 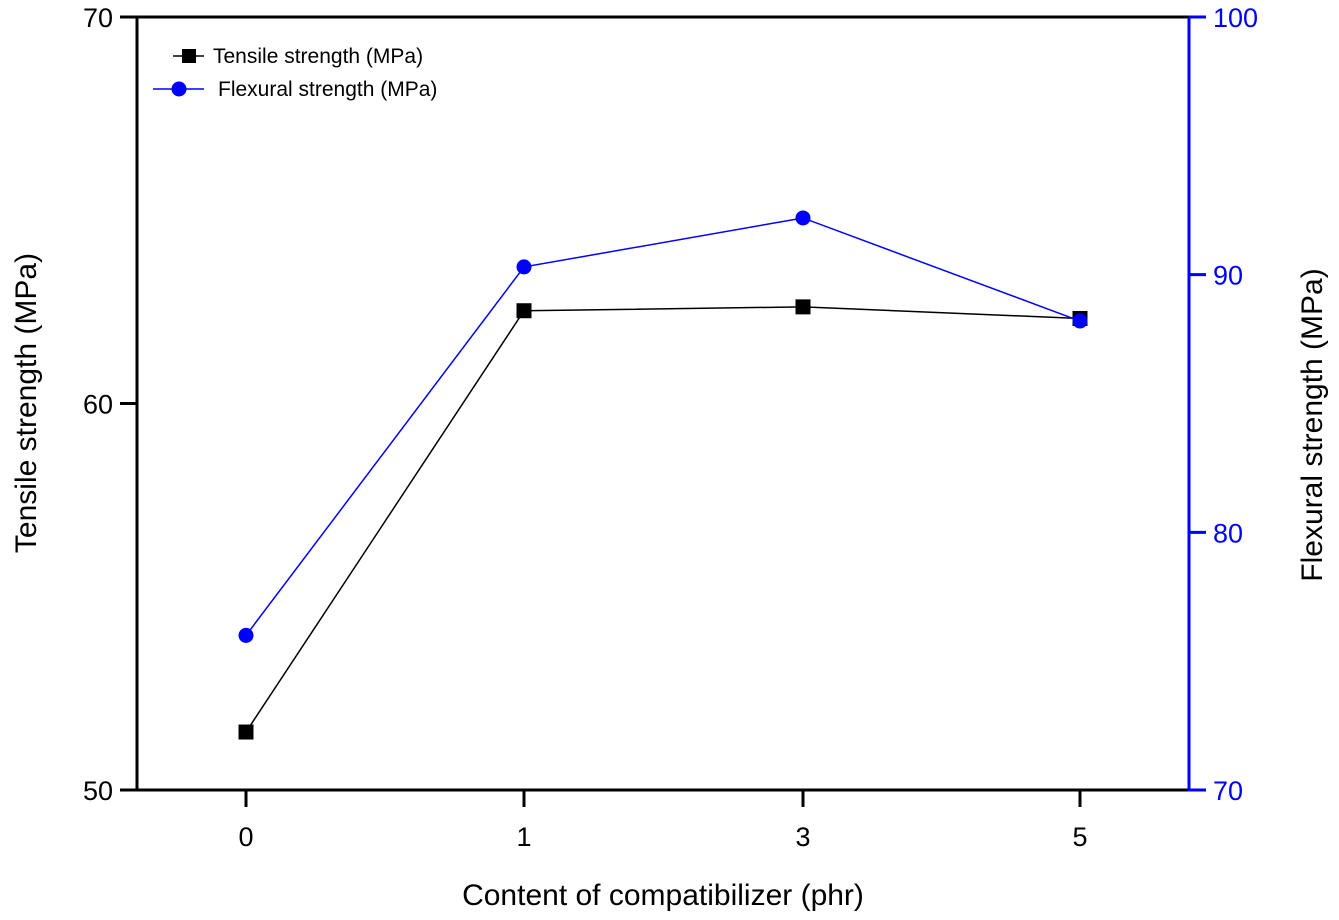 What do you see at coordinates (189, 56) in the screenshot?
I see `legend-square-marker-icon` at bounding box center [189, 56].